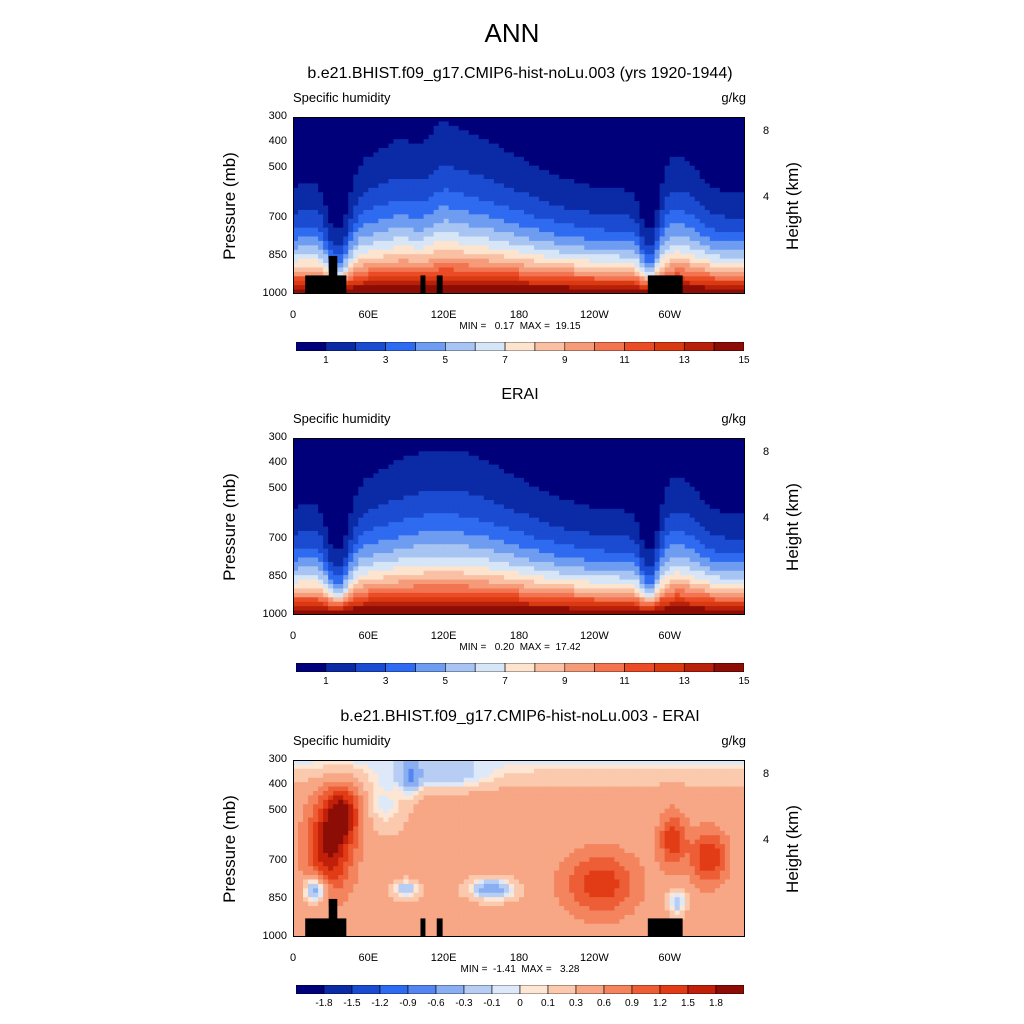  Describe the element at coordinates (520, 326) in the screenshot. I see `panel-0-stats: MIN = 0.17 MAX = 19.15` at that location.